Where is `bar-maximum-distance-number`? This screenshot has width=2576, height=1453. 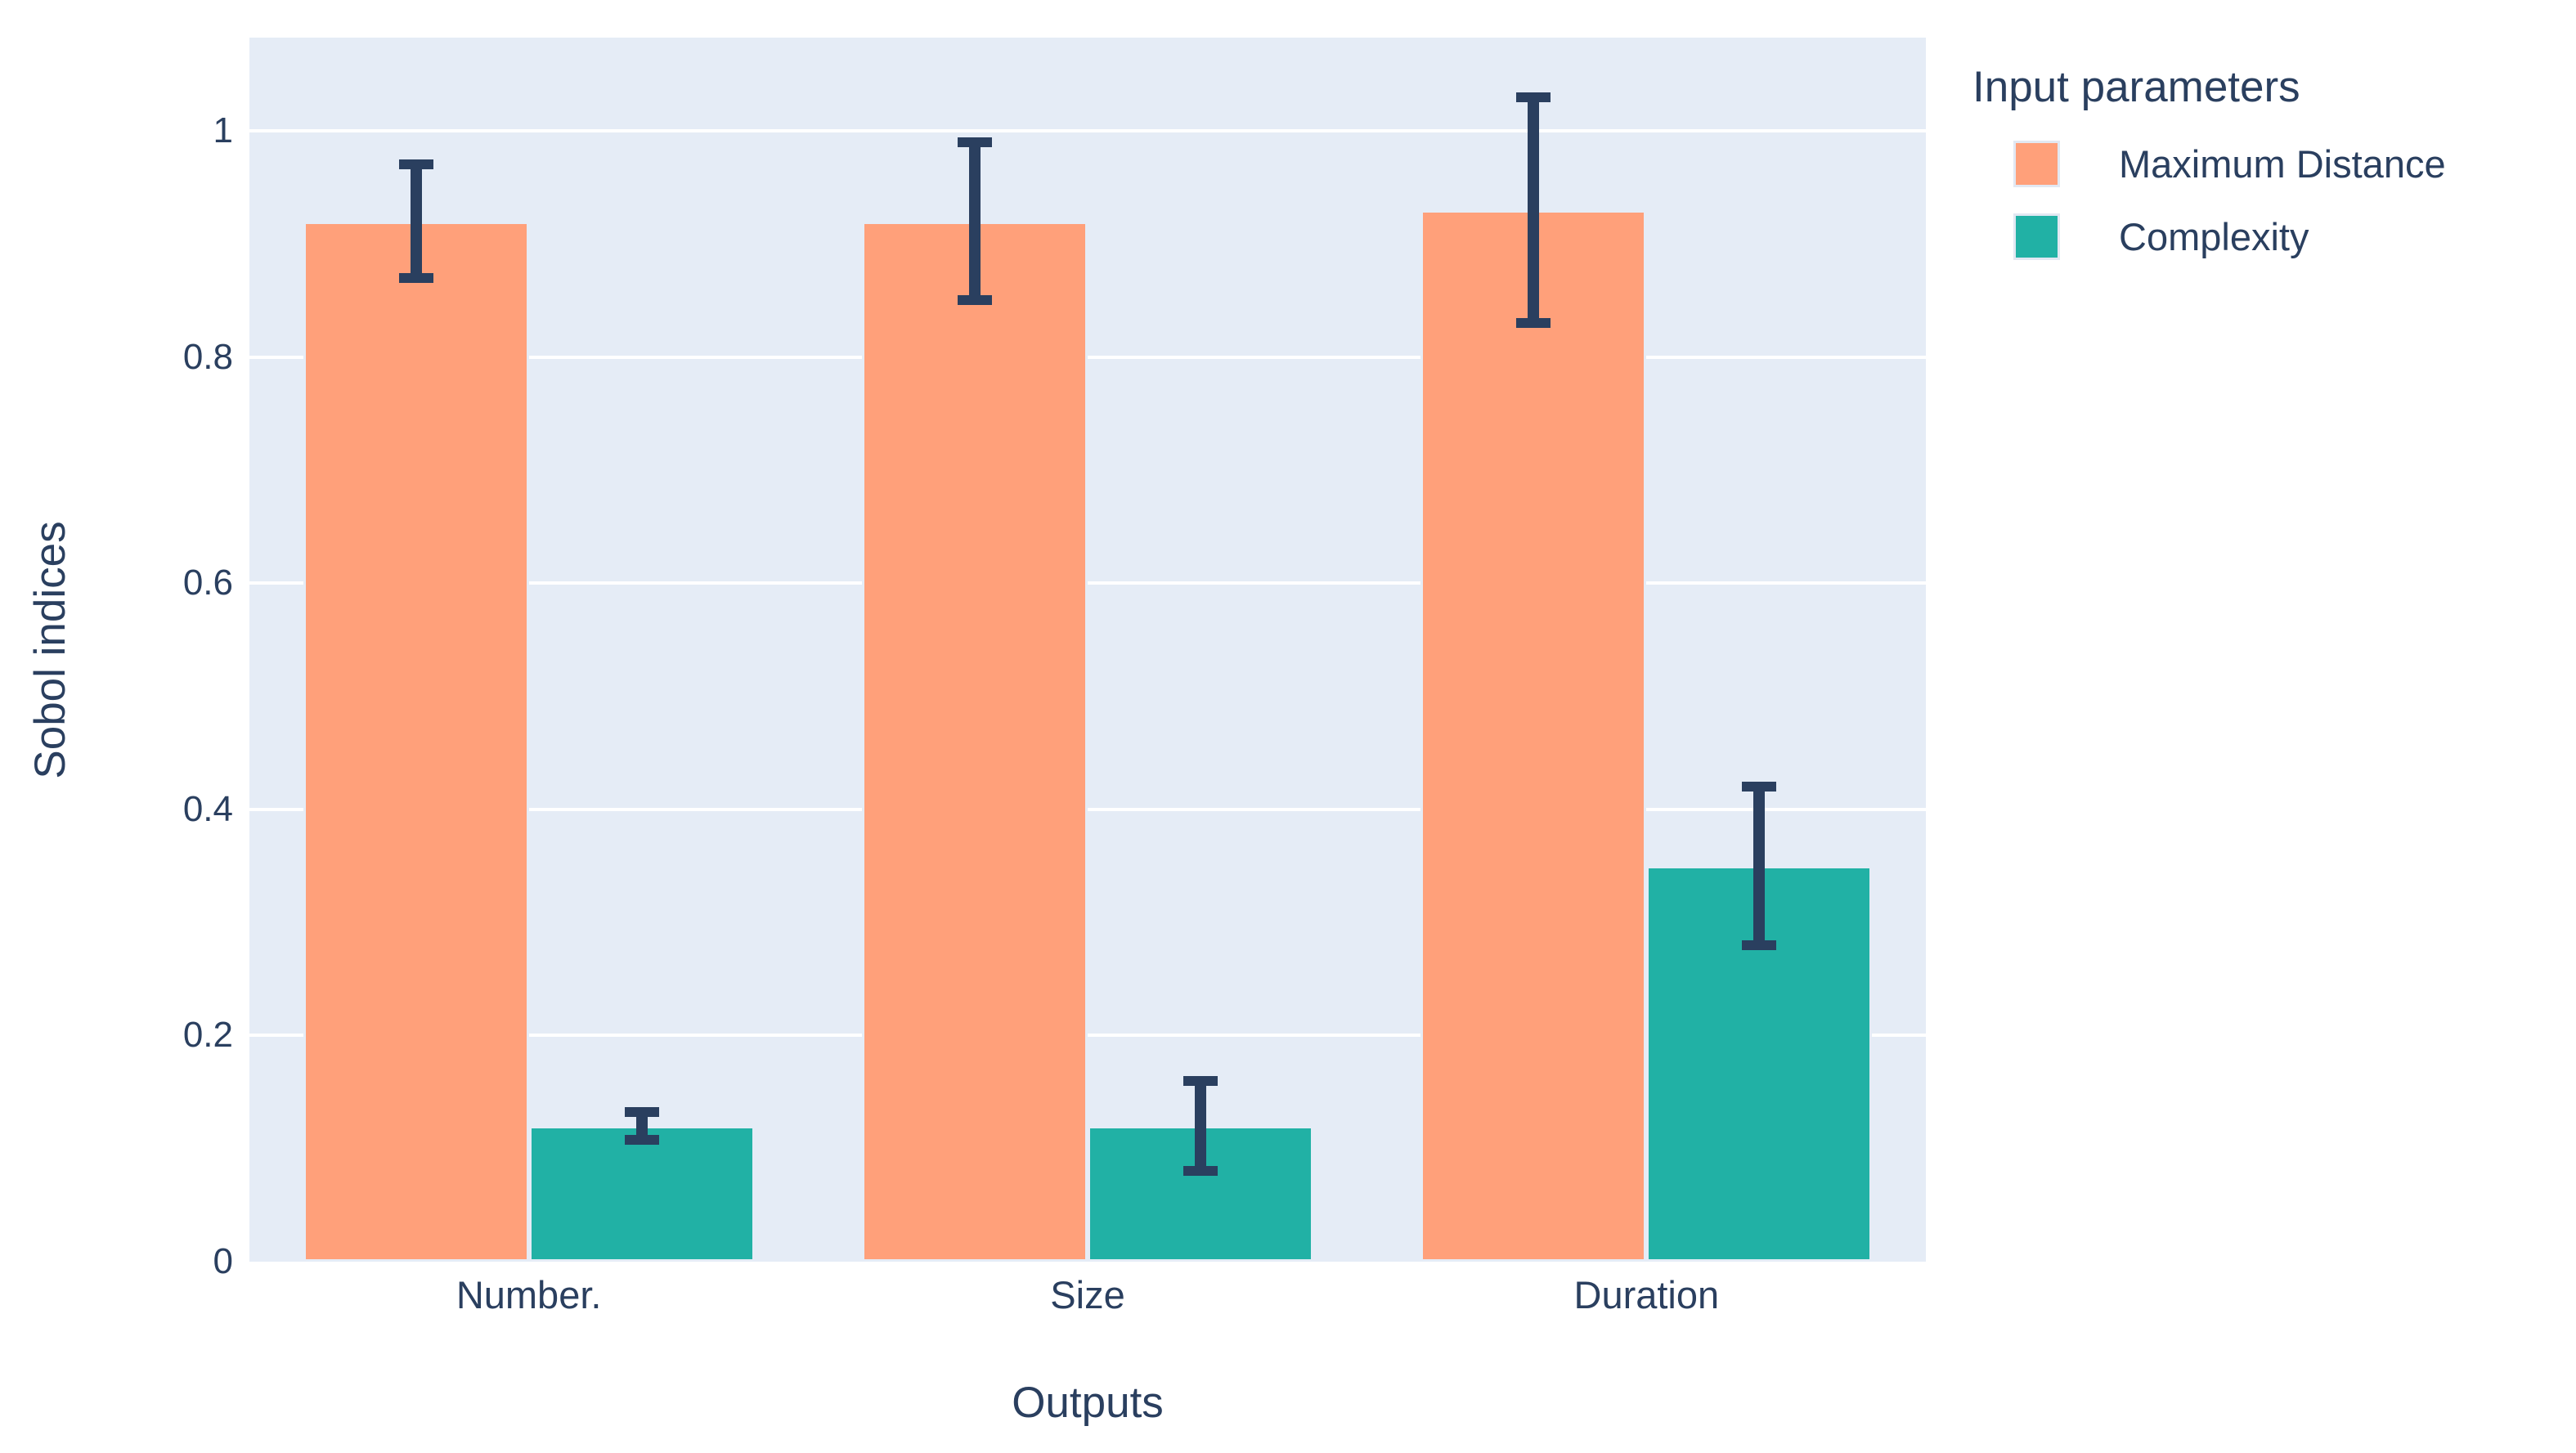
bar-maximum-distance-number is located at coordinates (416, 741).